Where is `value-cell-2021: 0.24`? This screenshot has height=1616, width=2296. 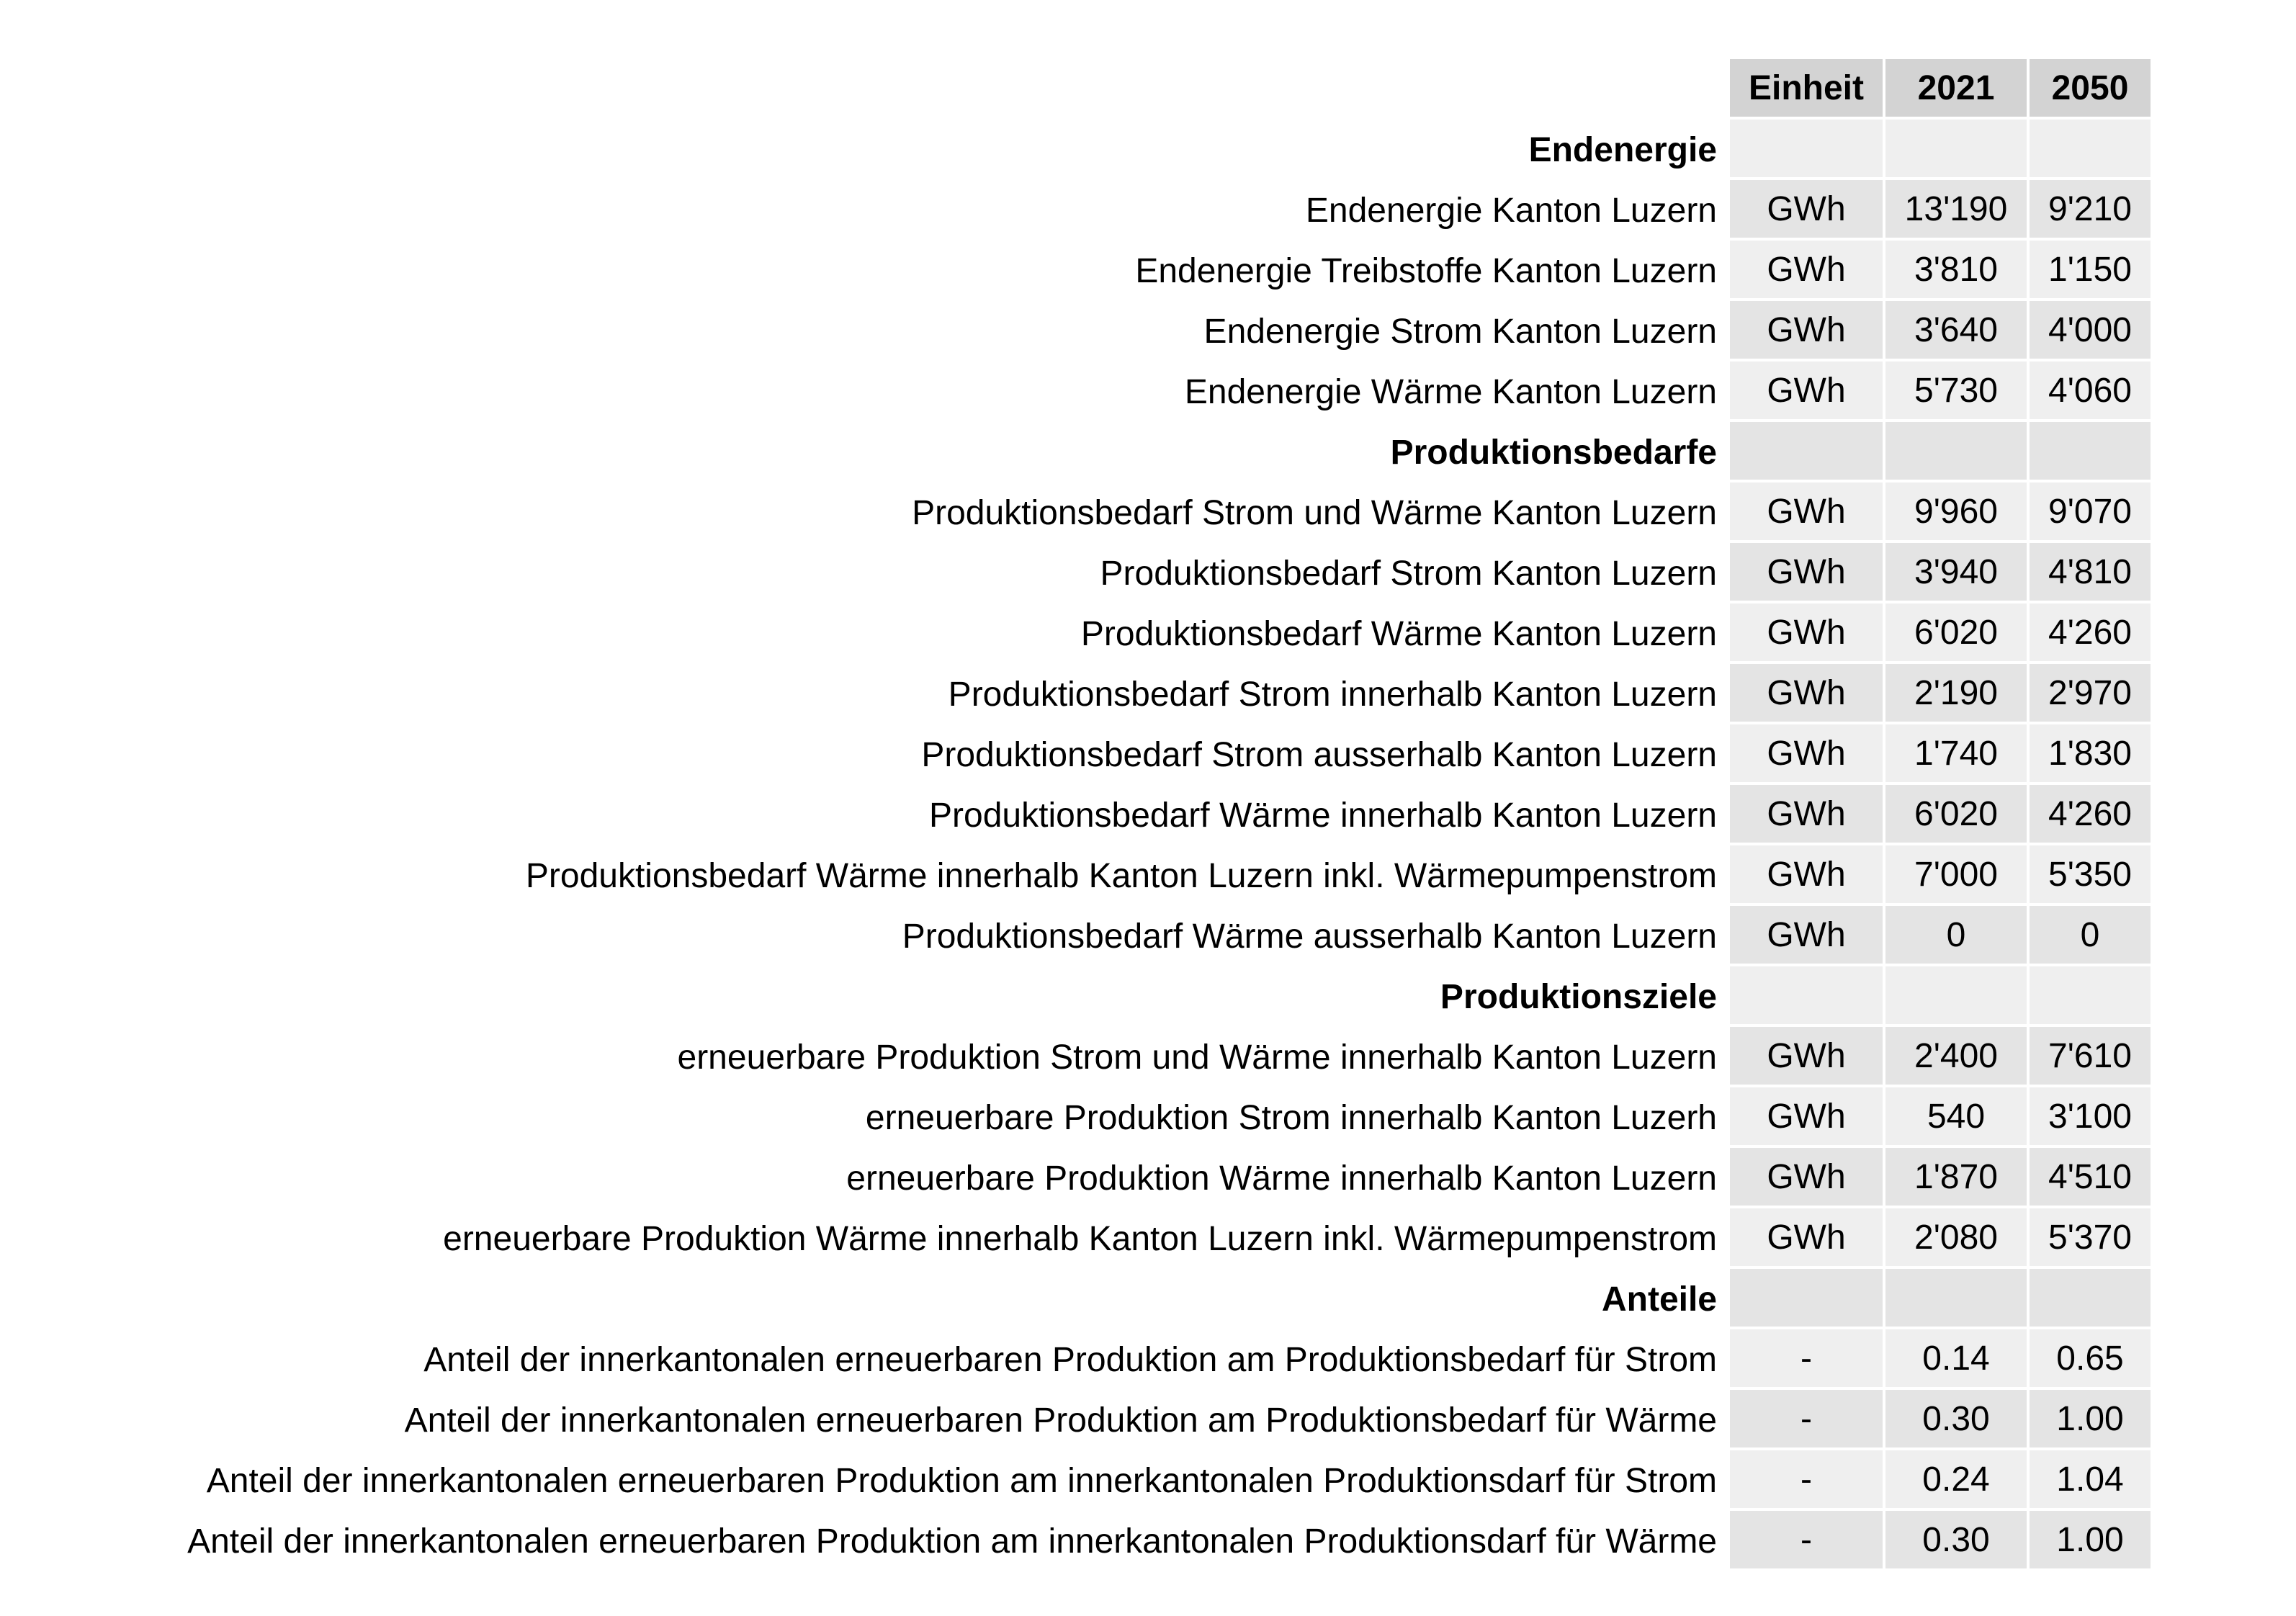 value-cell-2021: 0.24 is located at coordinates (1956, 1480).